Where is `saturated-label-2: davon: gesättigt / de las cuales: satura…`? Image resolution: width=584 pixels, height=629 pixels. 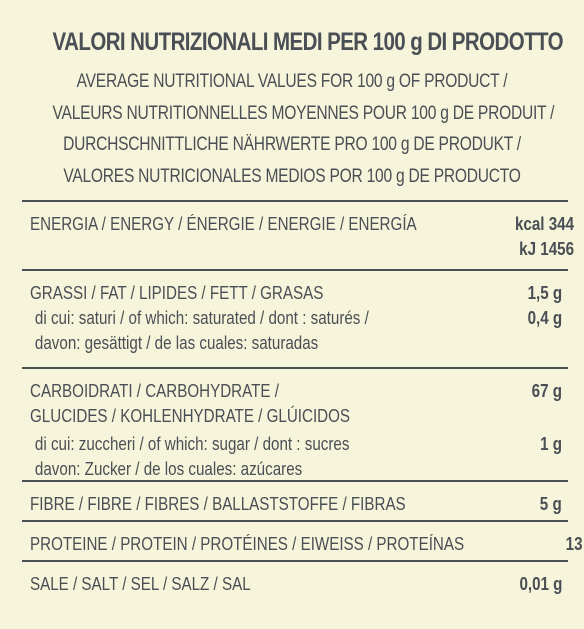
saturated-label-2: davon: gesättigt / de las cuales: satura… is located at coordinates (176, 342).